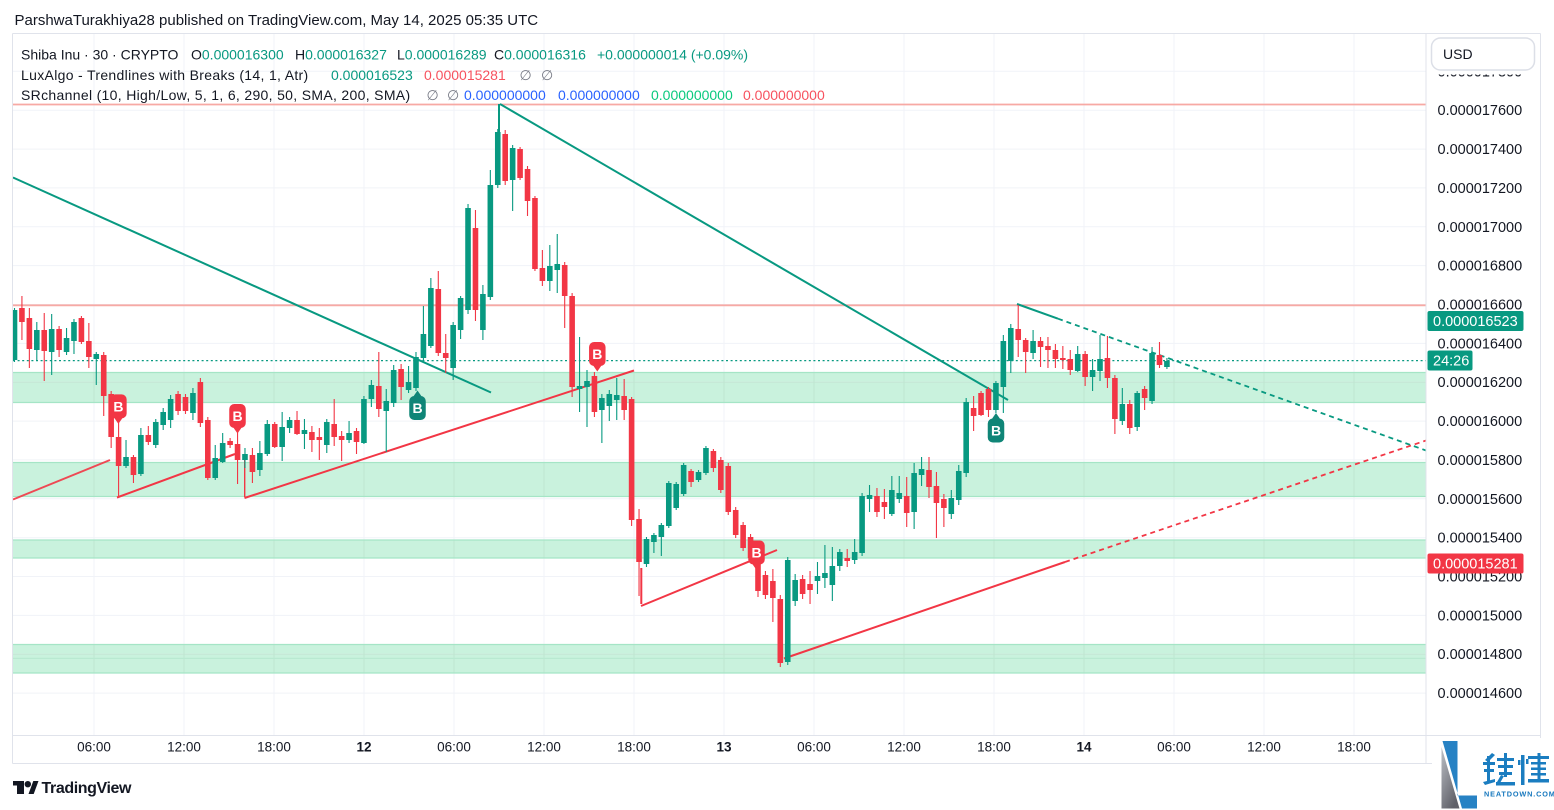 This screenshot has height=810, width=1554. What do you see at coordinates (1480, 461) in the screenshot?
I see `svg-text: 0.000015800` at bounding box center [1480, 461].